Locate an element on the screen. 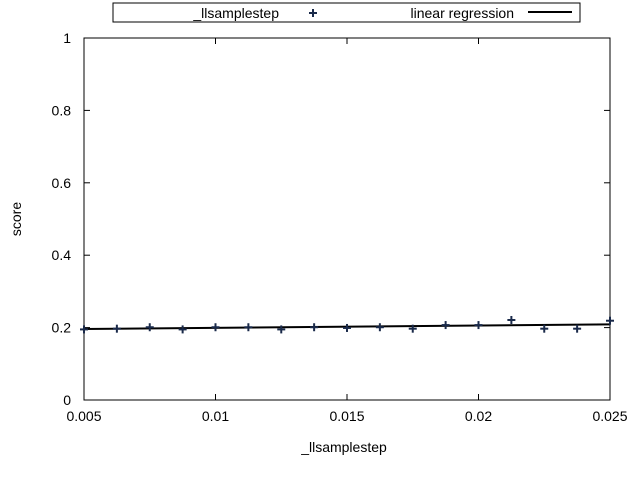 This screenshot has height=480, width=640. y-tick-label: 0 is located at coordinates (67, 400).